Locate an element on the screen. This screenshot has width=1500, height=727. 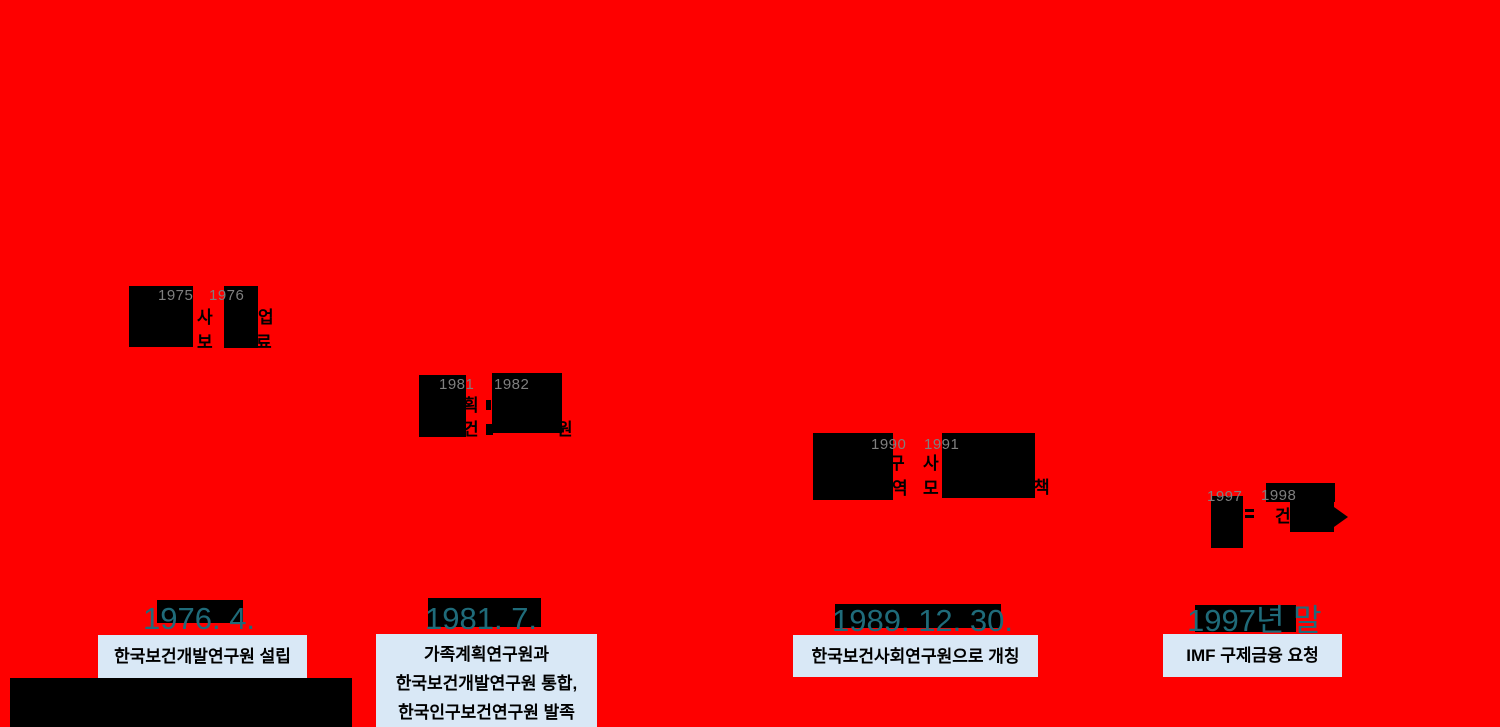
redaction-box-1990 is located at coordinates (853, 466).